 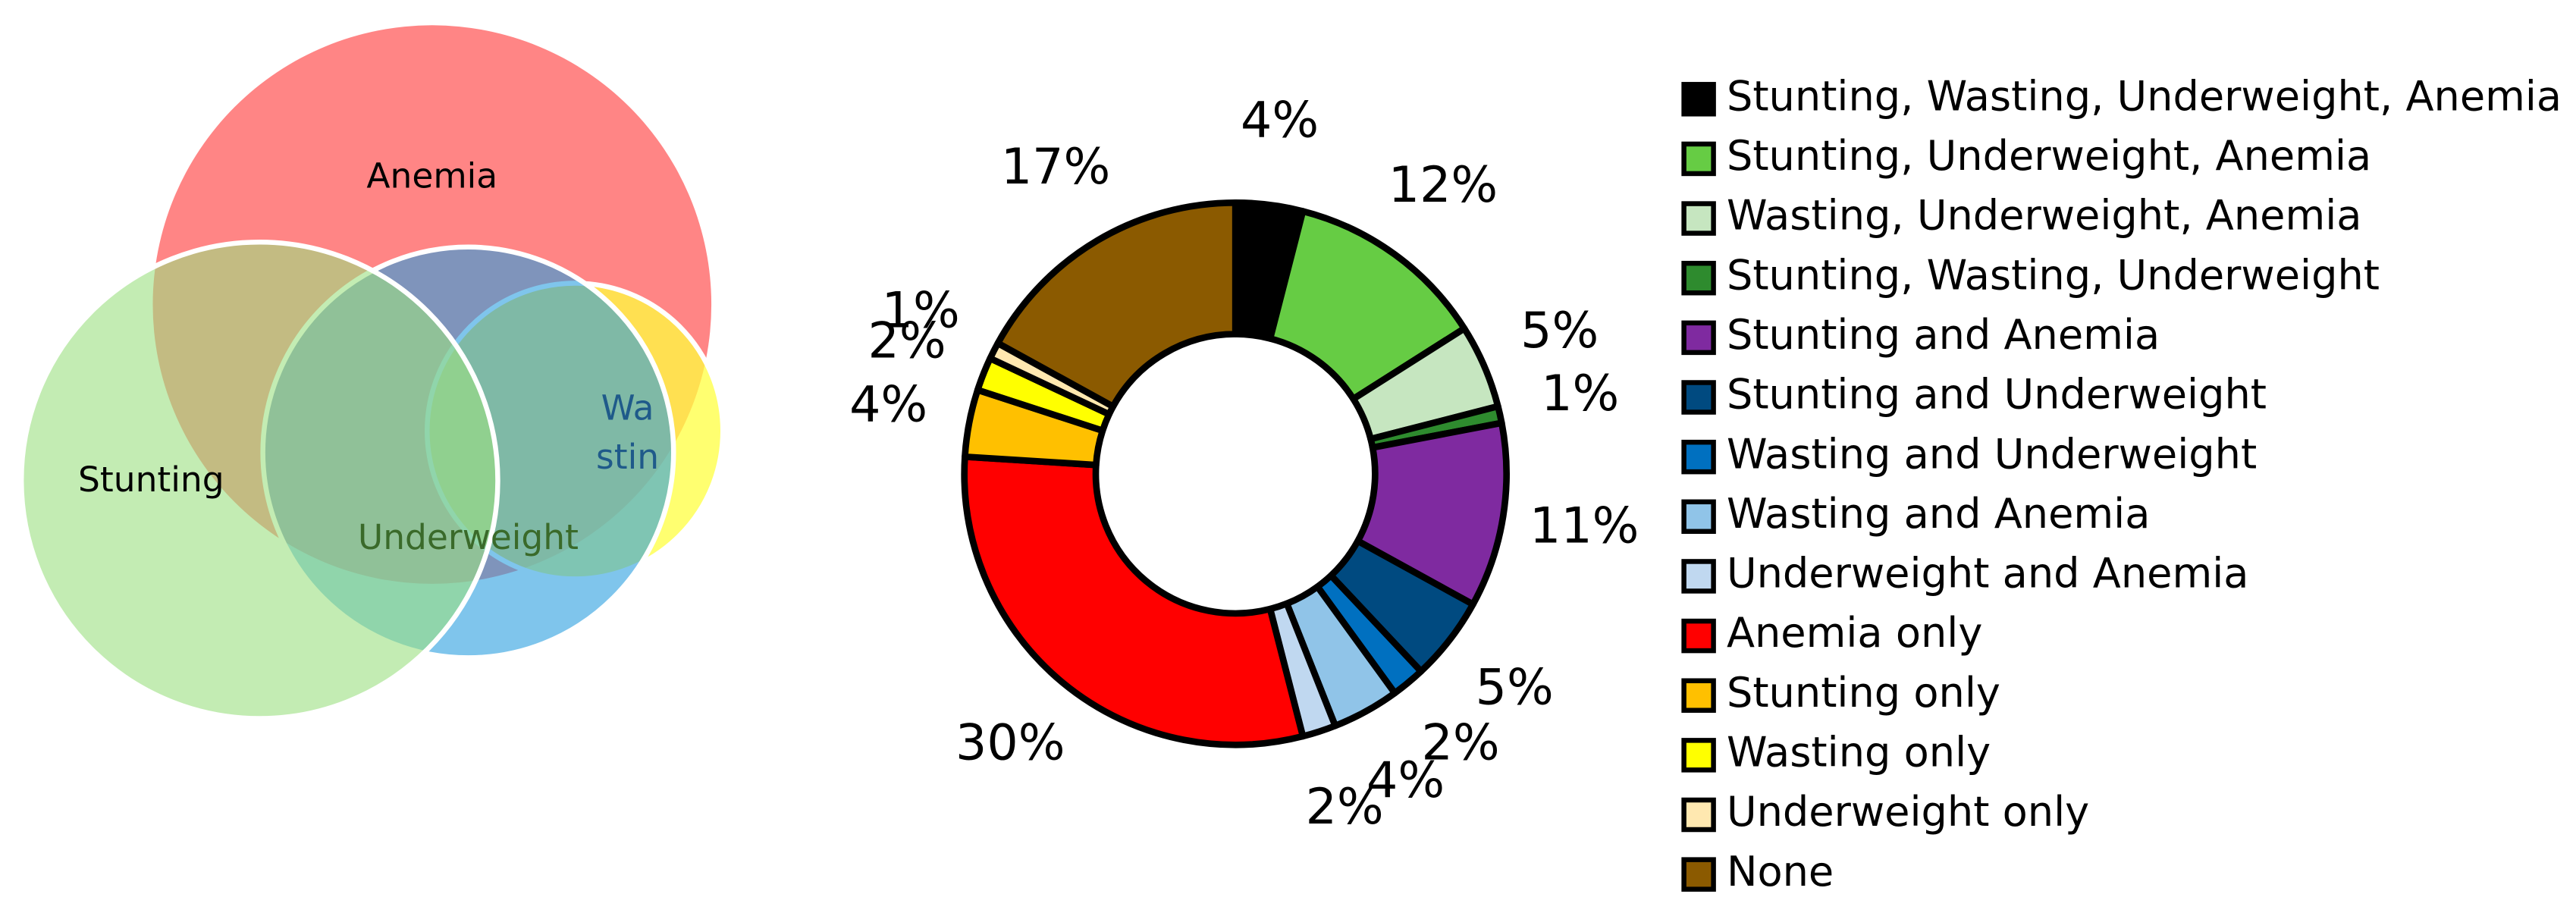 What do you see at coordinates (1055, 167) in the screenshot?
I see `data-label: 17%` at bounding box center [1055, 167].